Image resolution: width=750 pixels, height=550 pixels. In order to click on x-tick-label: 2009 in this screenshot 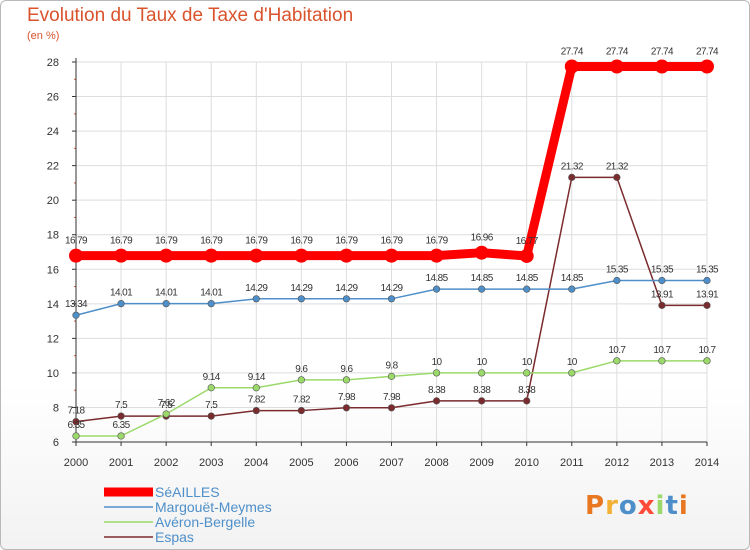, I will do `click(481, 463)`.